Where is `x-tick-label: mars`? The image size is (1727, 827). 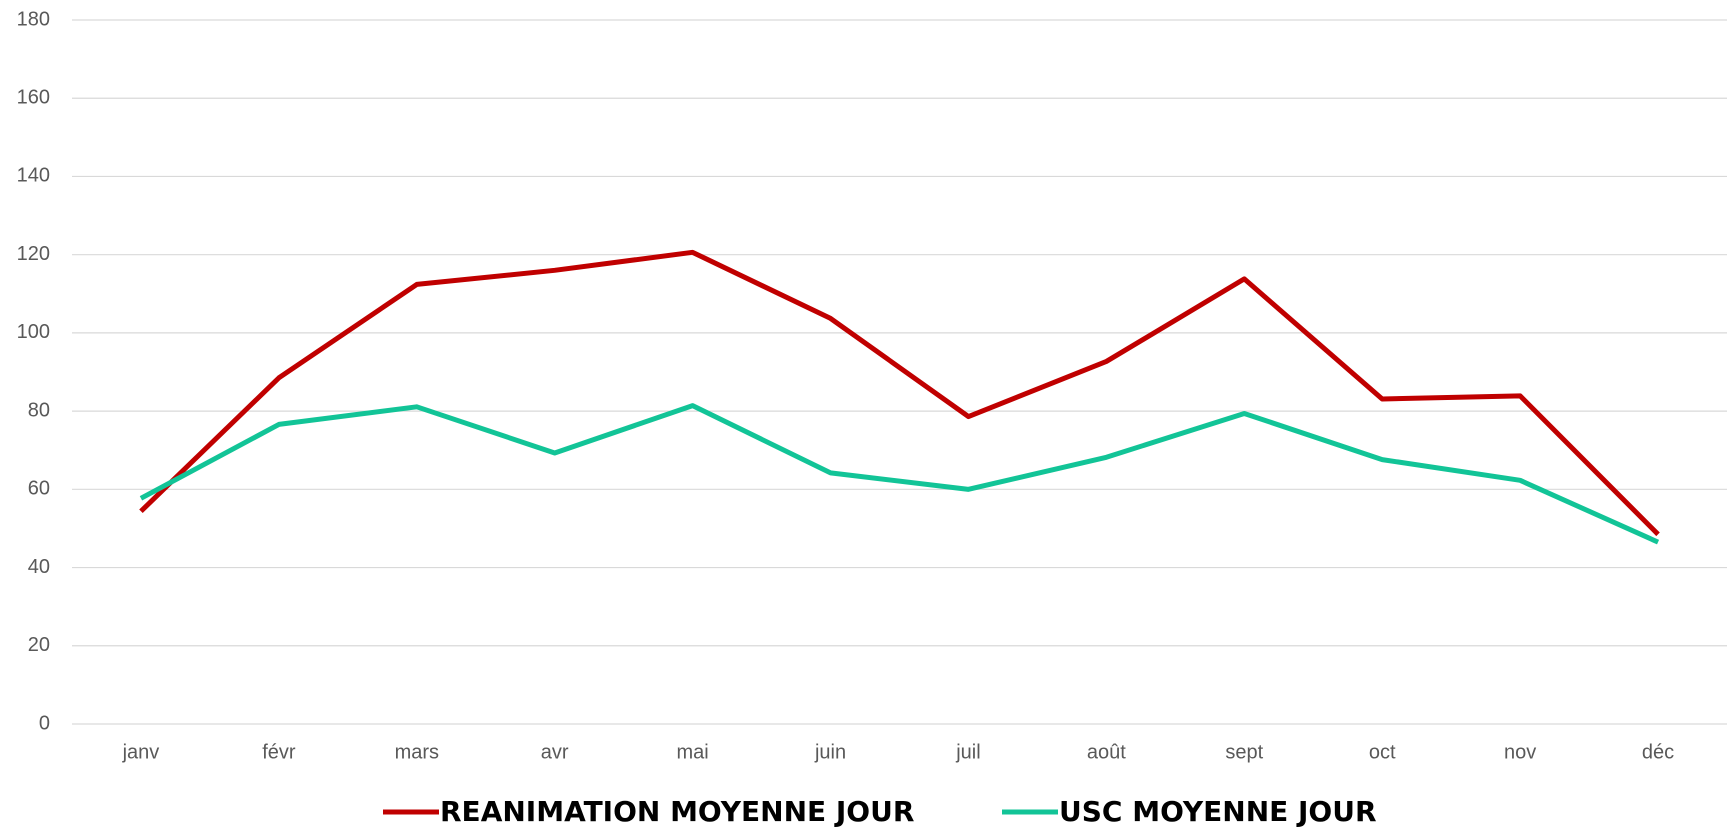
x-tick-label: mars is located at coordinates (417, 752).